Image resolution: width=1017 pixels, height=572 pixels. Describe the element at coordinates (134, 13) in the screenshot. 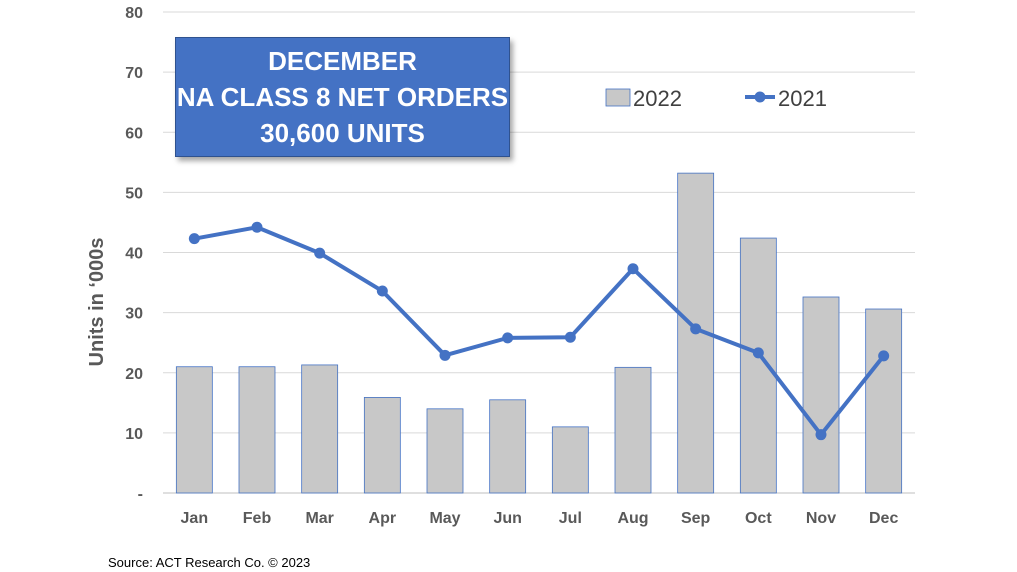

I see `y-tick-label: 80` at that location.